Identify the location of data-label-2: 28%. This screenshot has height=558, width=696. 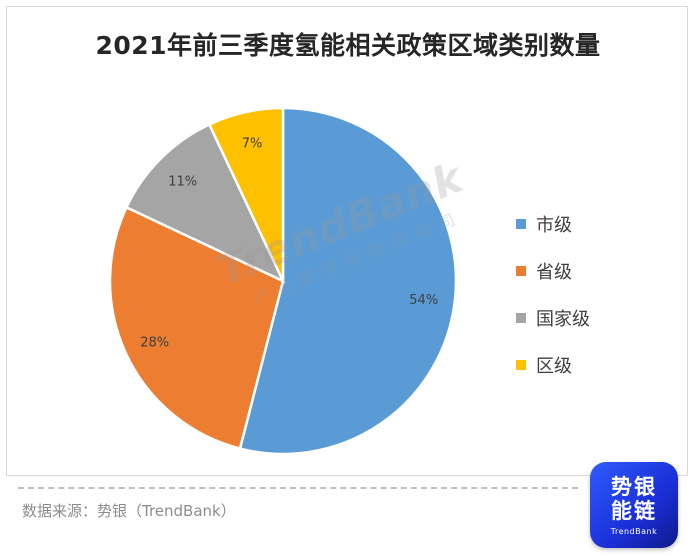
(154, 342).